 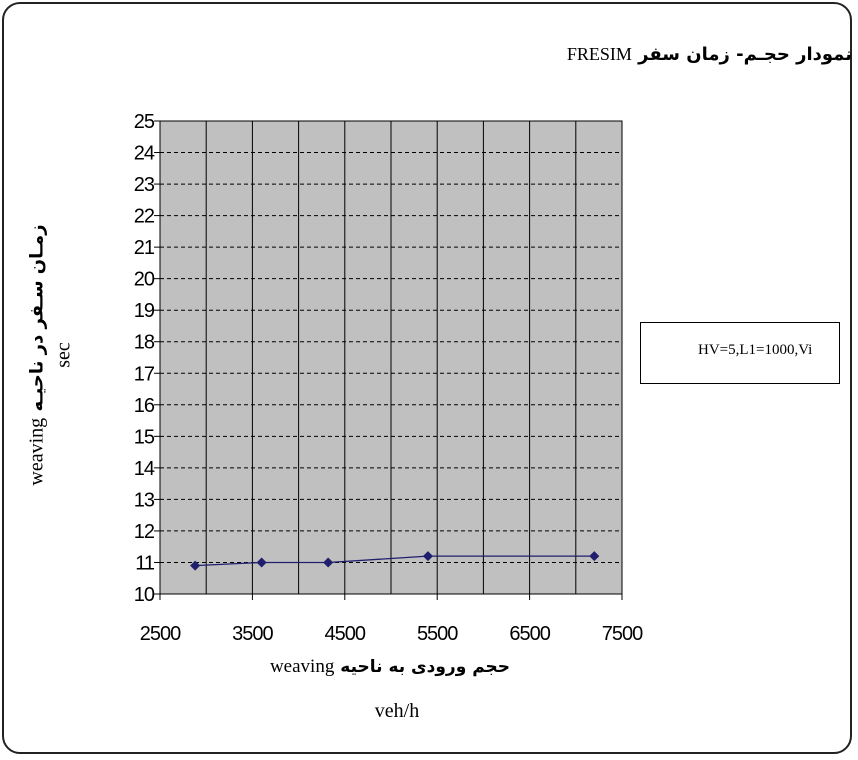 I want to click on y-tick-label: 19, so click(x=144, y=311).